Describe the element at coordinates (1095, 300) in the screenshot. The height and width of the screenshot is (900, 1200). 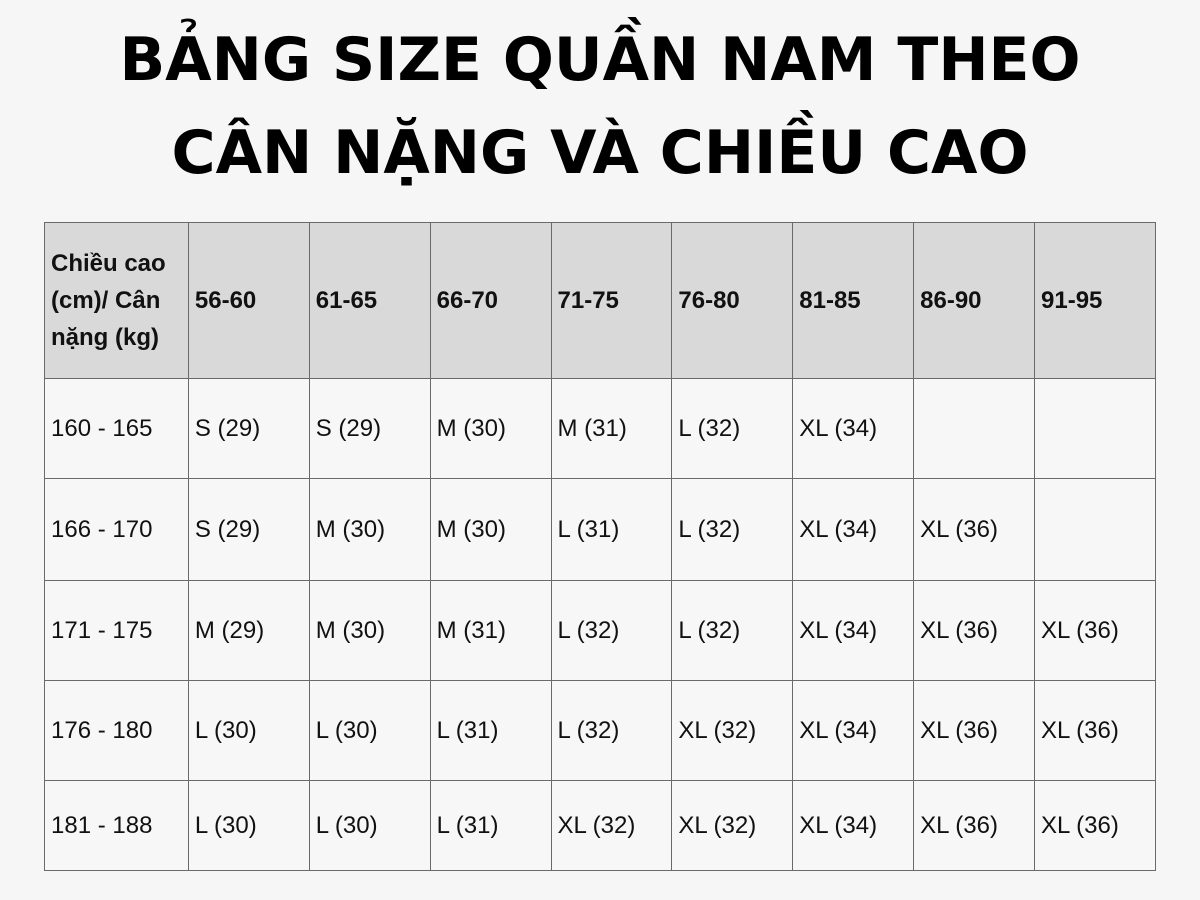
I see `weight-column-header: 91-95` at that location.